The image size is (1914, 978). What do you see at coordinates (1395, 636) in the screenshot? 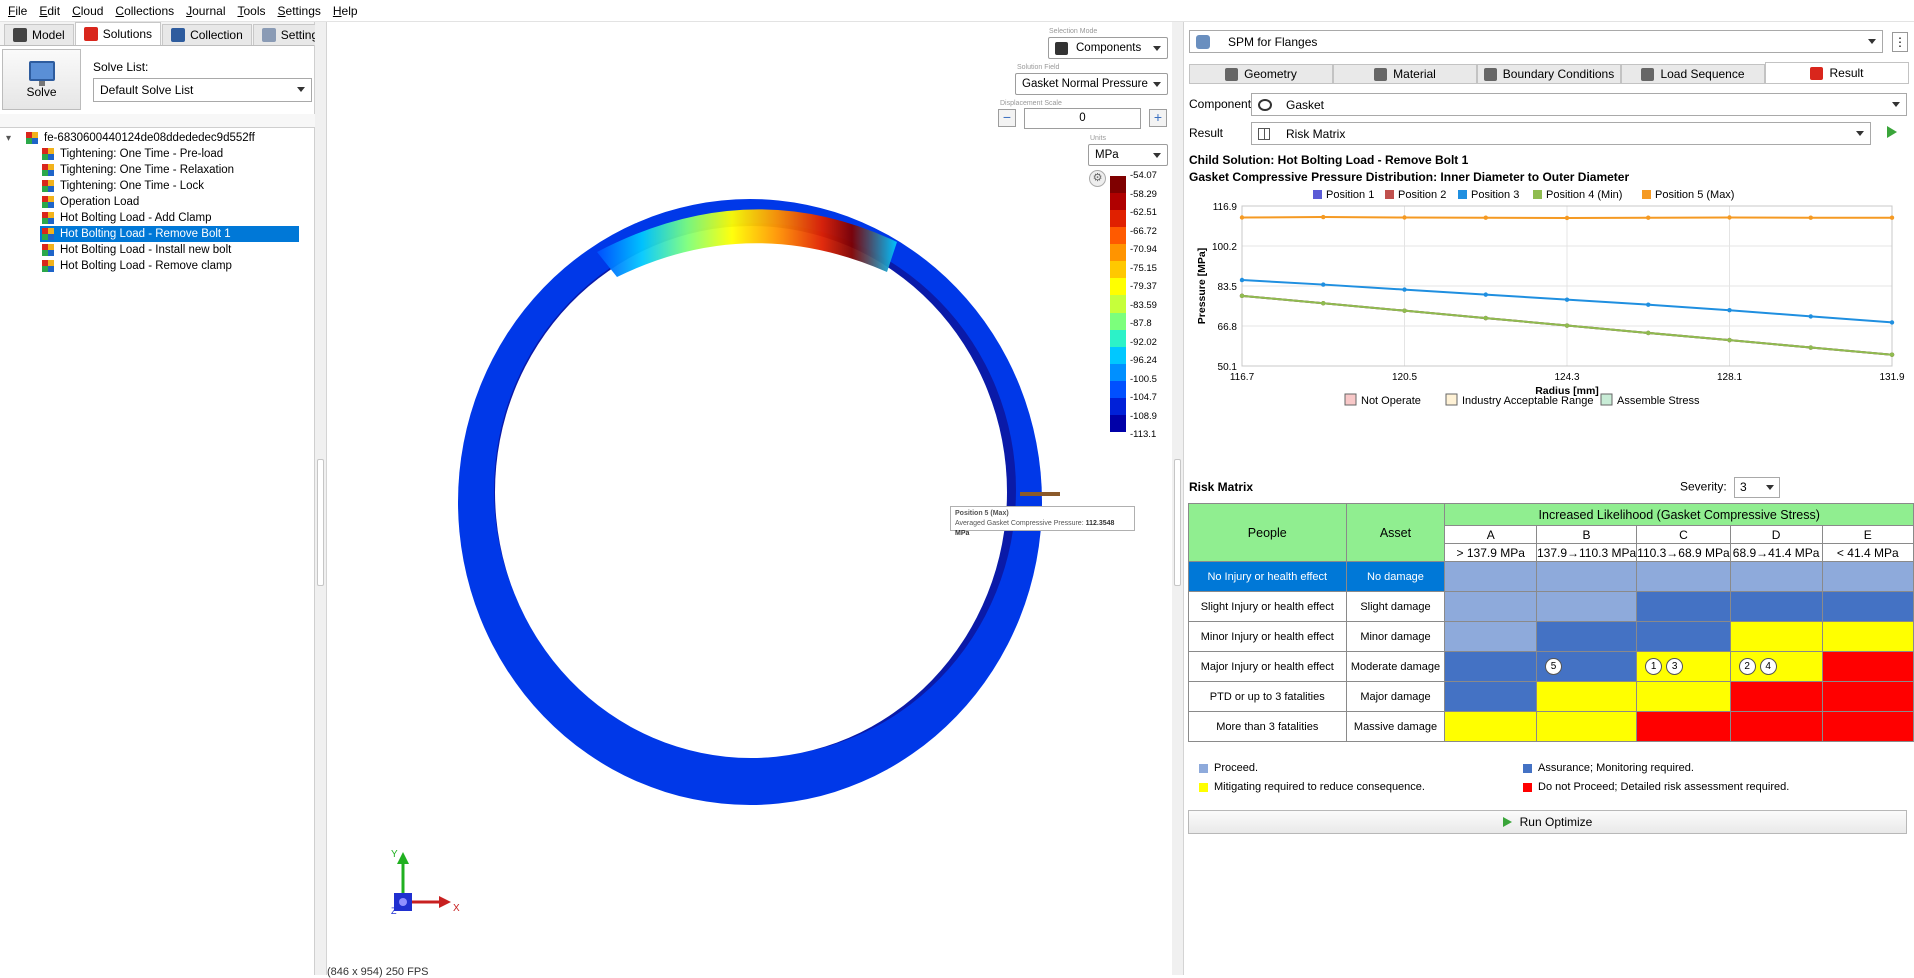
I see `asset-cell: Minor damage` at bounding box center [1395, 636].